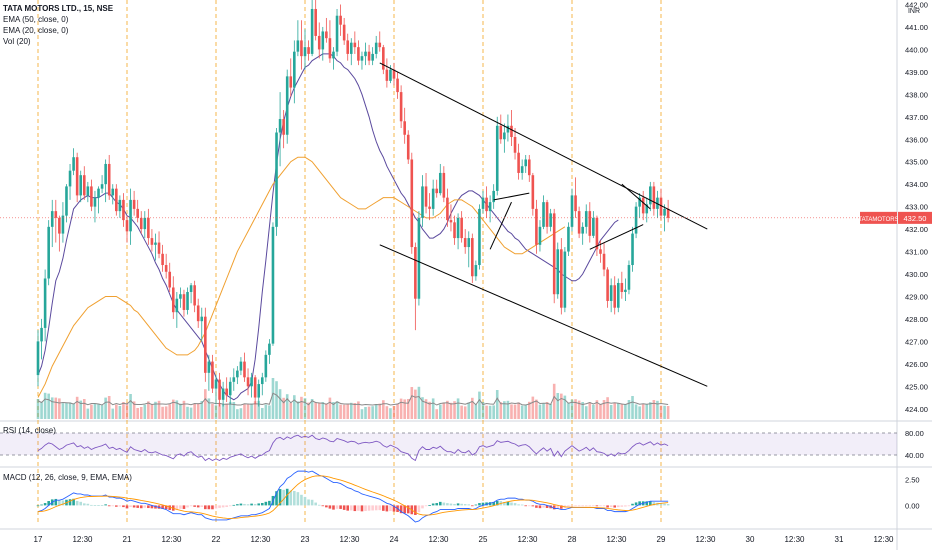 The image size is (932, 555). I want to click on volume-legend: Vol (20), so click(17, 41).